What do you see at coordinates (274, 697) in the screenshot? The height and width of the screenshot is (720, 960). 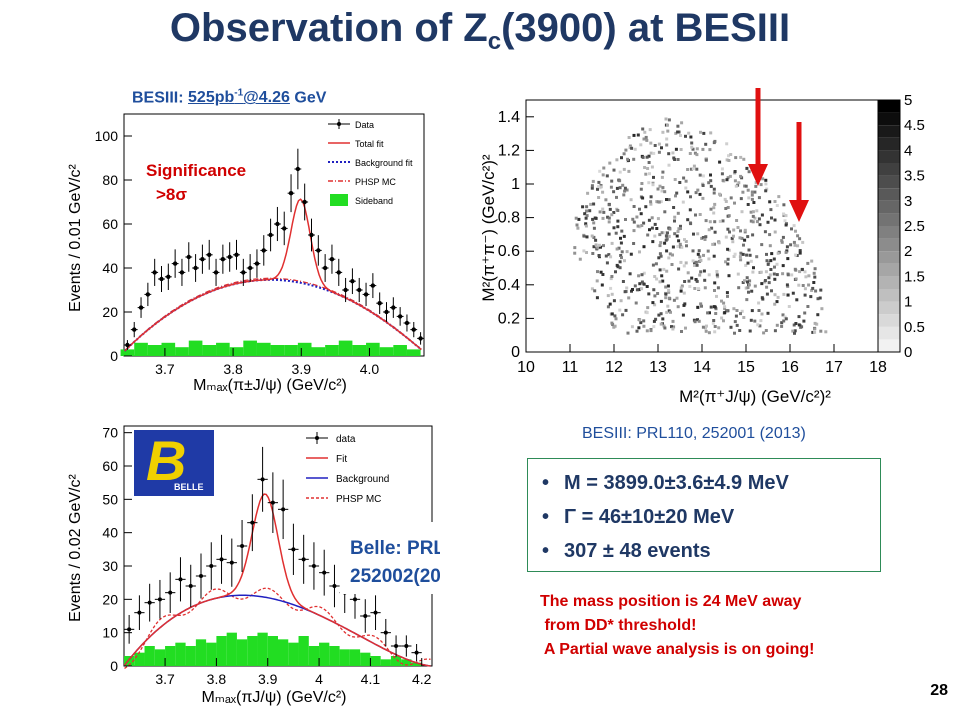 I see `belle-xlabel: Mₘₐₓ(πJ/ψ) (GeV/c²)` at bounding box center [274, 697].